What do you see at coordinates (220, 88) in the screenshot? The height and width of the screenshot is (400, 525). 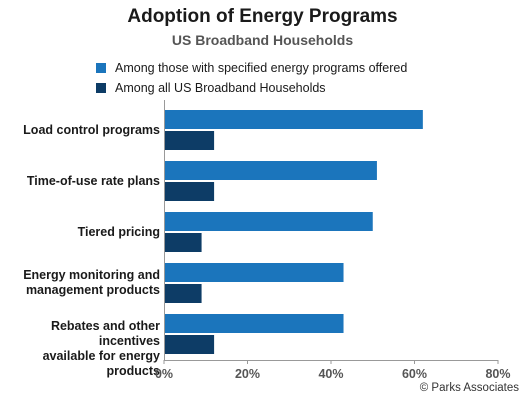 I see `legend-label-all-households: Among all US Broadband Households` at bounding box center [220, 88].